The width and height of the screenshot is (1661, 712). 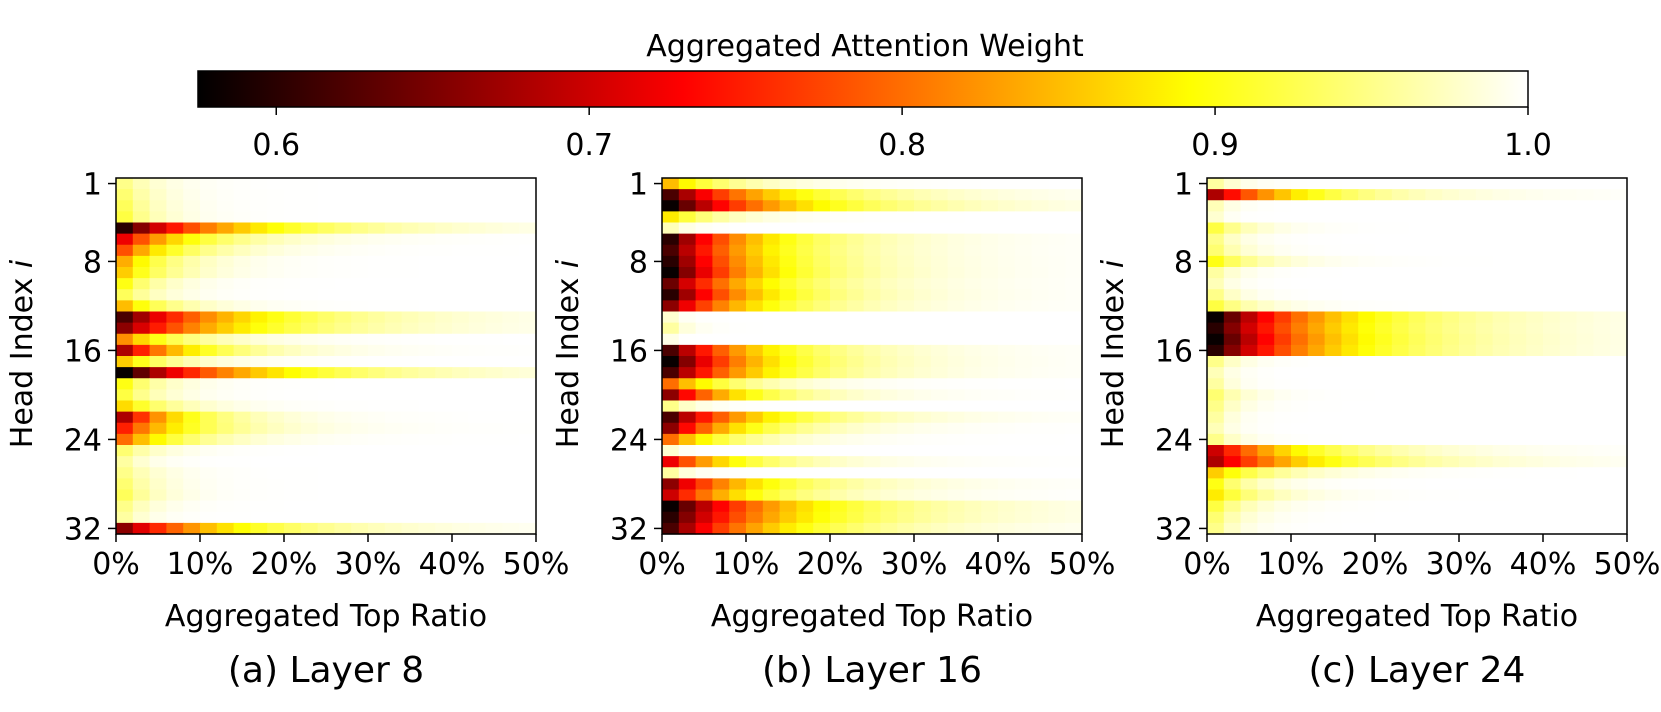 I want to click on x-tick-label: 50%, so click(x=1627, y=564).